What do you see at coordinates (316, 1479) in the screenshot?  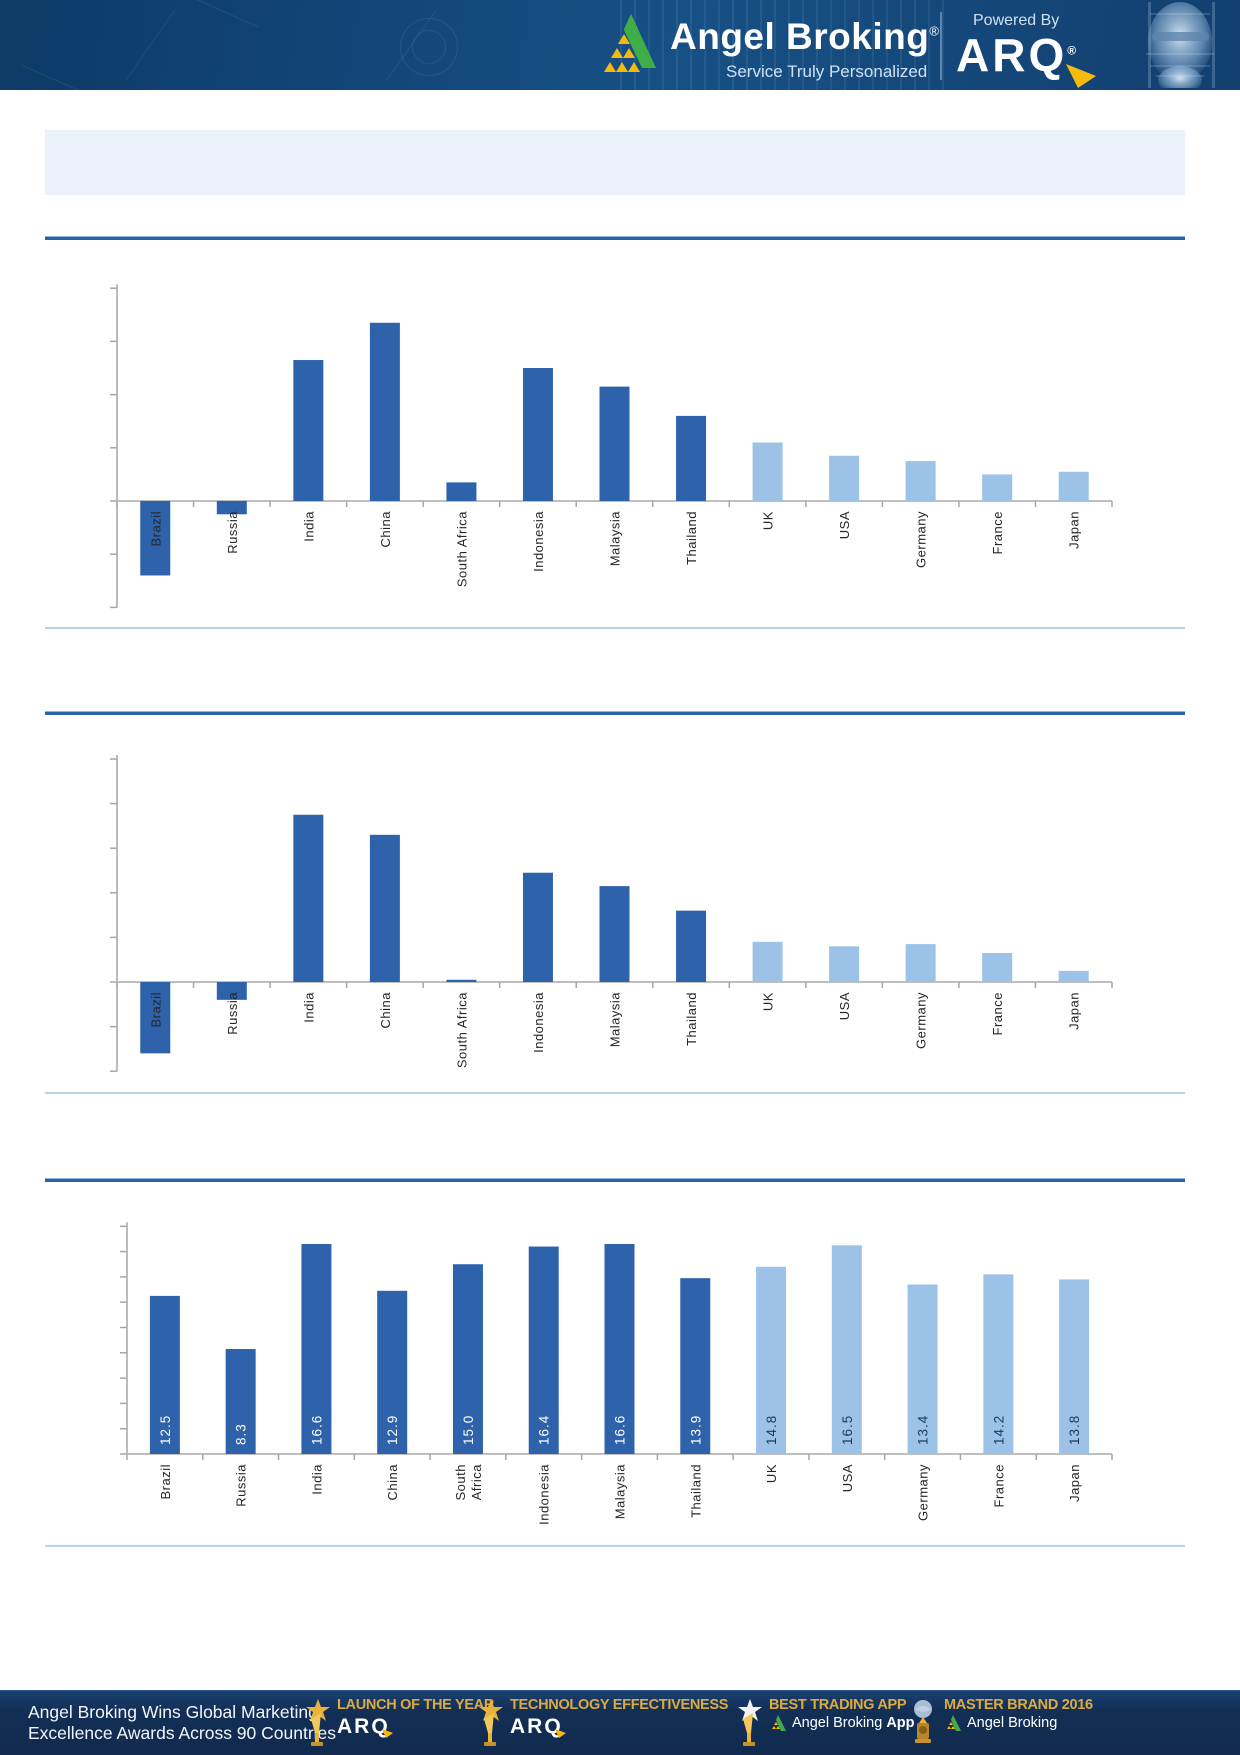 I see `category-label-india: India` at bounding box center [316, 1479].